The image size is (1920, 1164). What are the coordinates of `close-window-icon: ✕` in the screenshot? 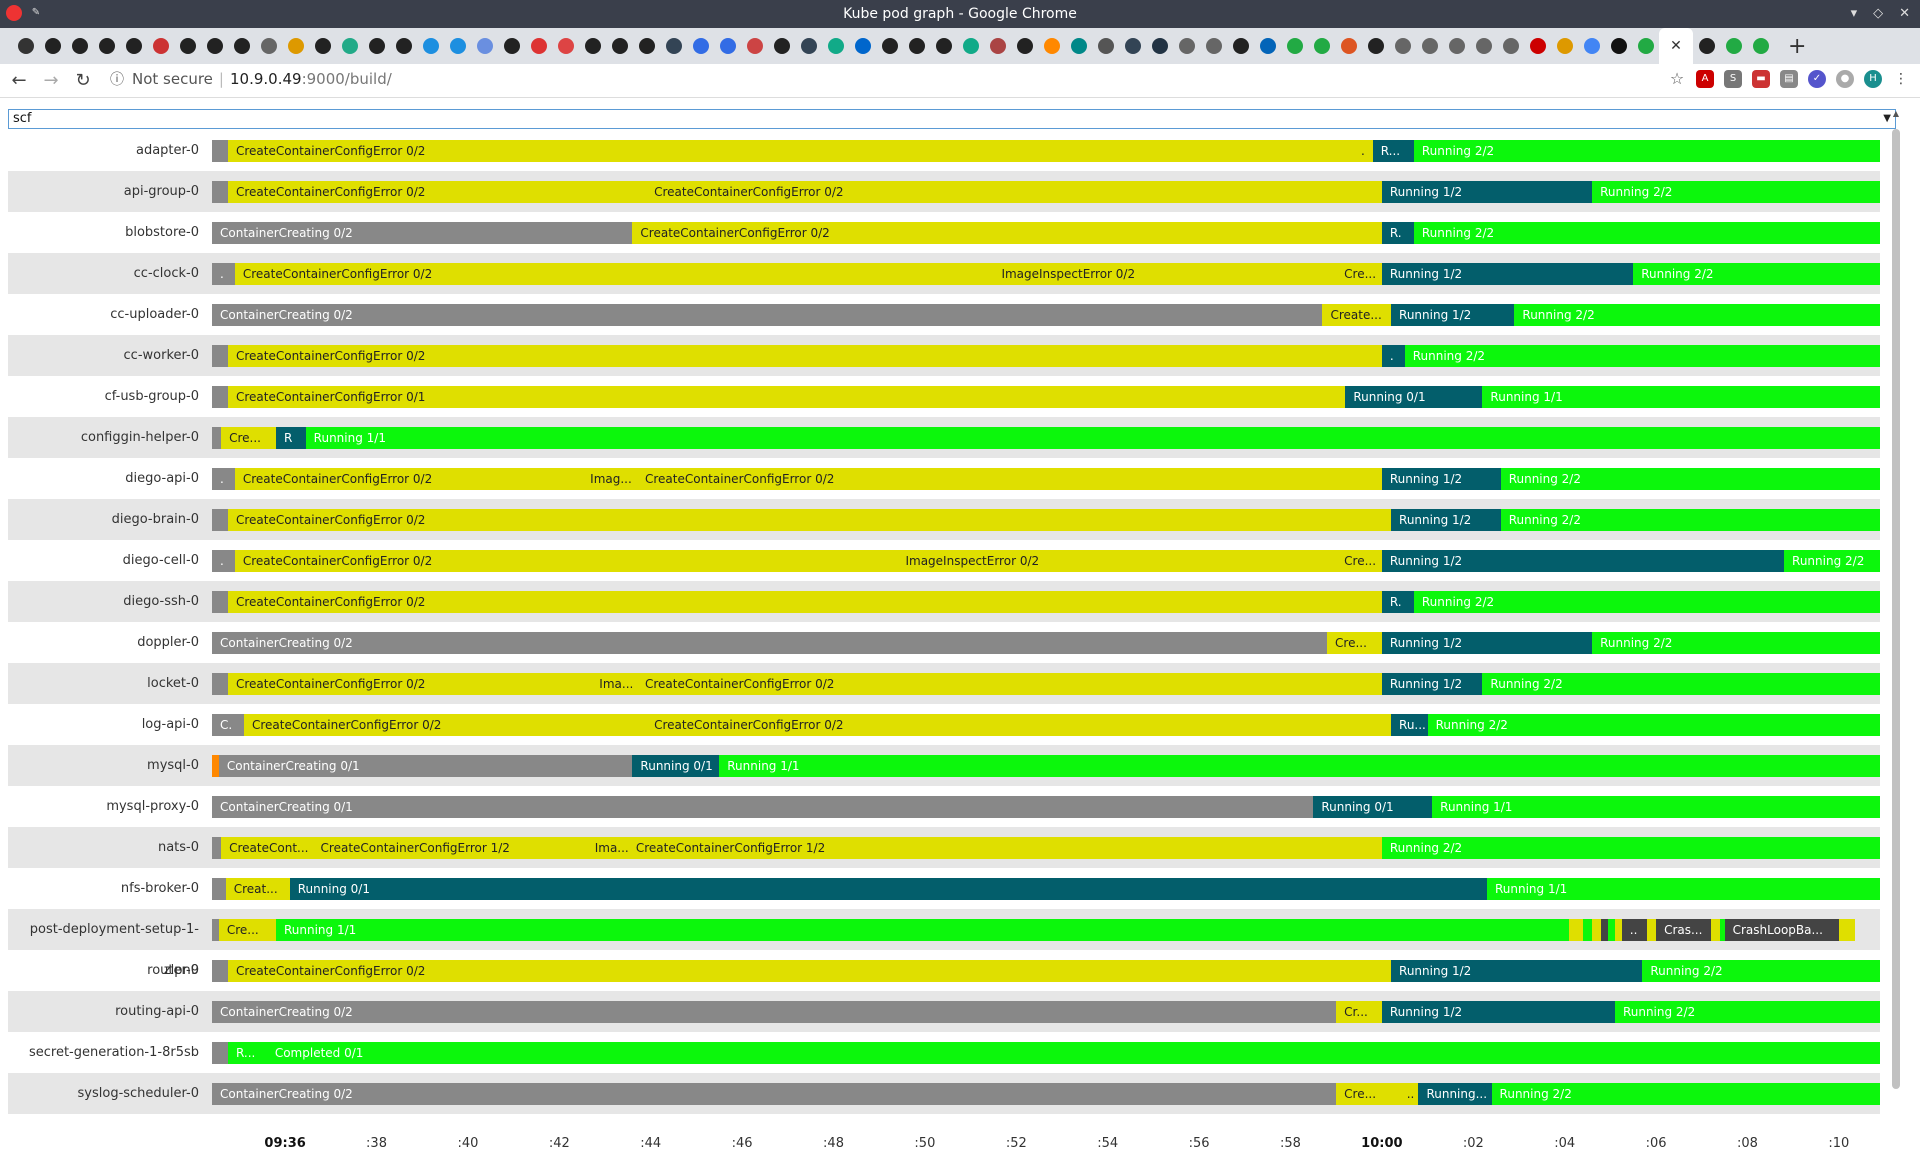 It's located at (1904, 13).